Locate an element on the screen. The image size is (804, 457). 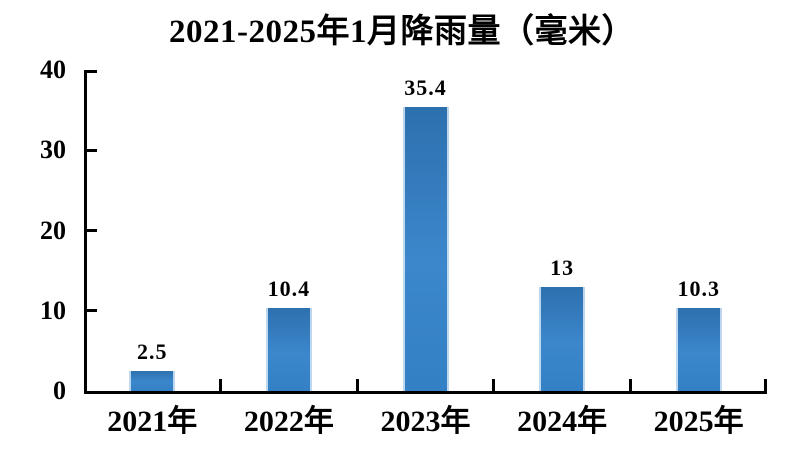
y-axis-label: 20 is located at coordinates (53, 230).